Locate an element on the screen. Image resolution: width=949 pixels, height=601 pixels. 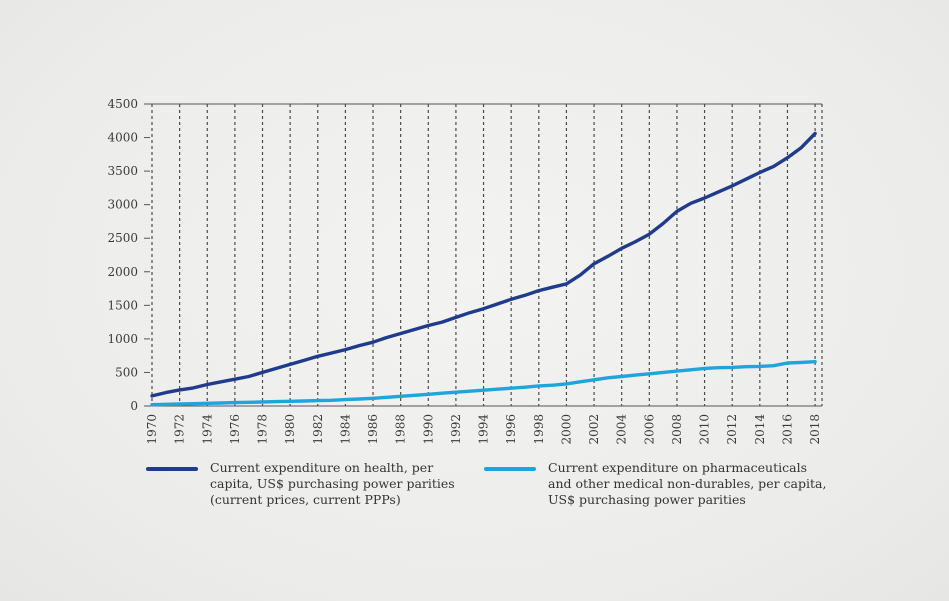
y-tick-label-3000: 3000 is located at coordinates (122, 205).